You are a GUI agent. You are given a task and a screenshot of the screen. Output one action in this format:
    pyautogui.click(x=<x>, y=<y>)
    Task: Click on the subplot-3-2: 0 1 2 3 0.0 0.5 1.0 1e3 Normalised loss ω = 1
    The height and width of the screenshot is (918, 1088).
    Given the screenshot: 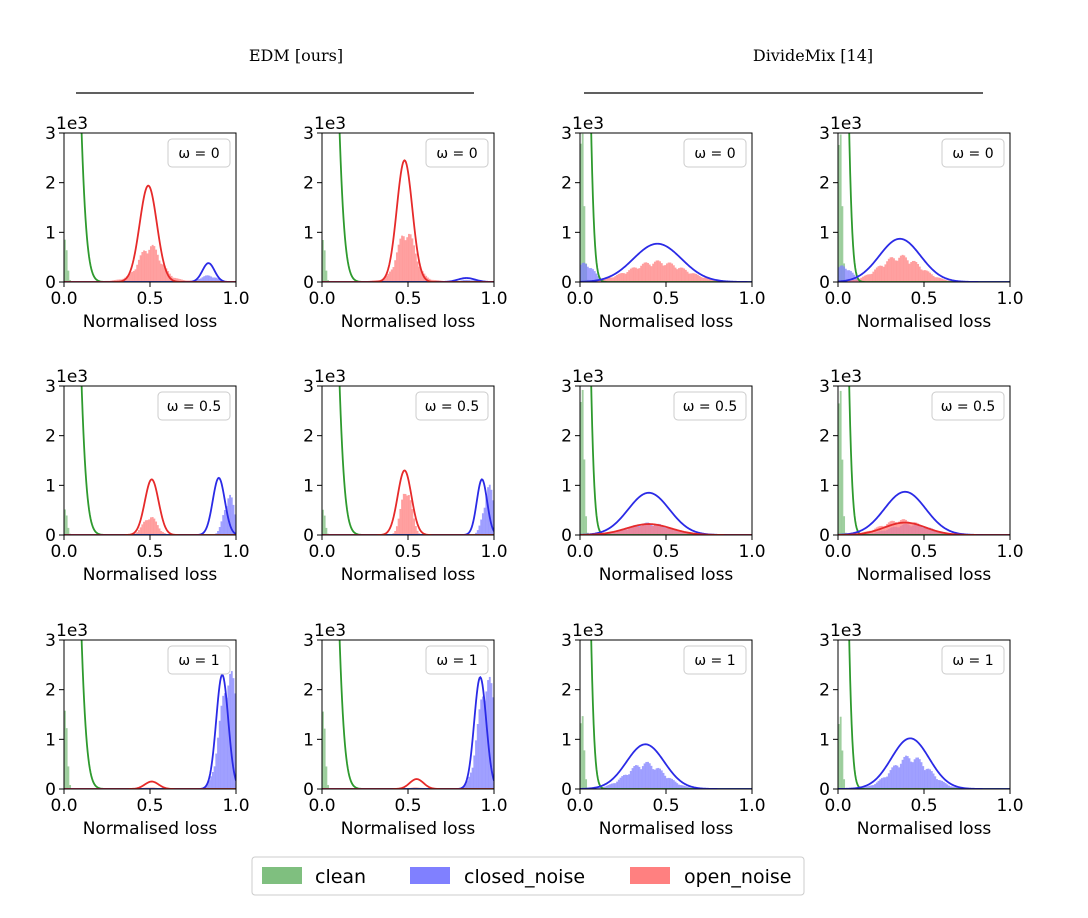 What is the action you would take?
    pyautogui.click(x=405, y=730)
    